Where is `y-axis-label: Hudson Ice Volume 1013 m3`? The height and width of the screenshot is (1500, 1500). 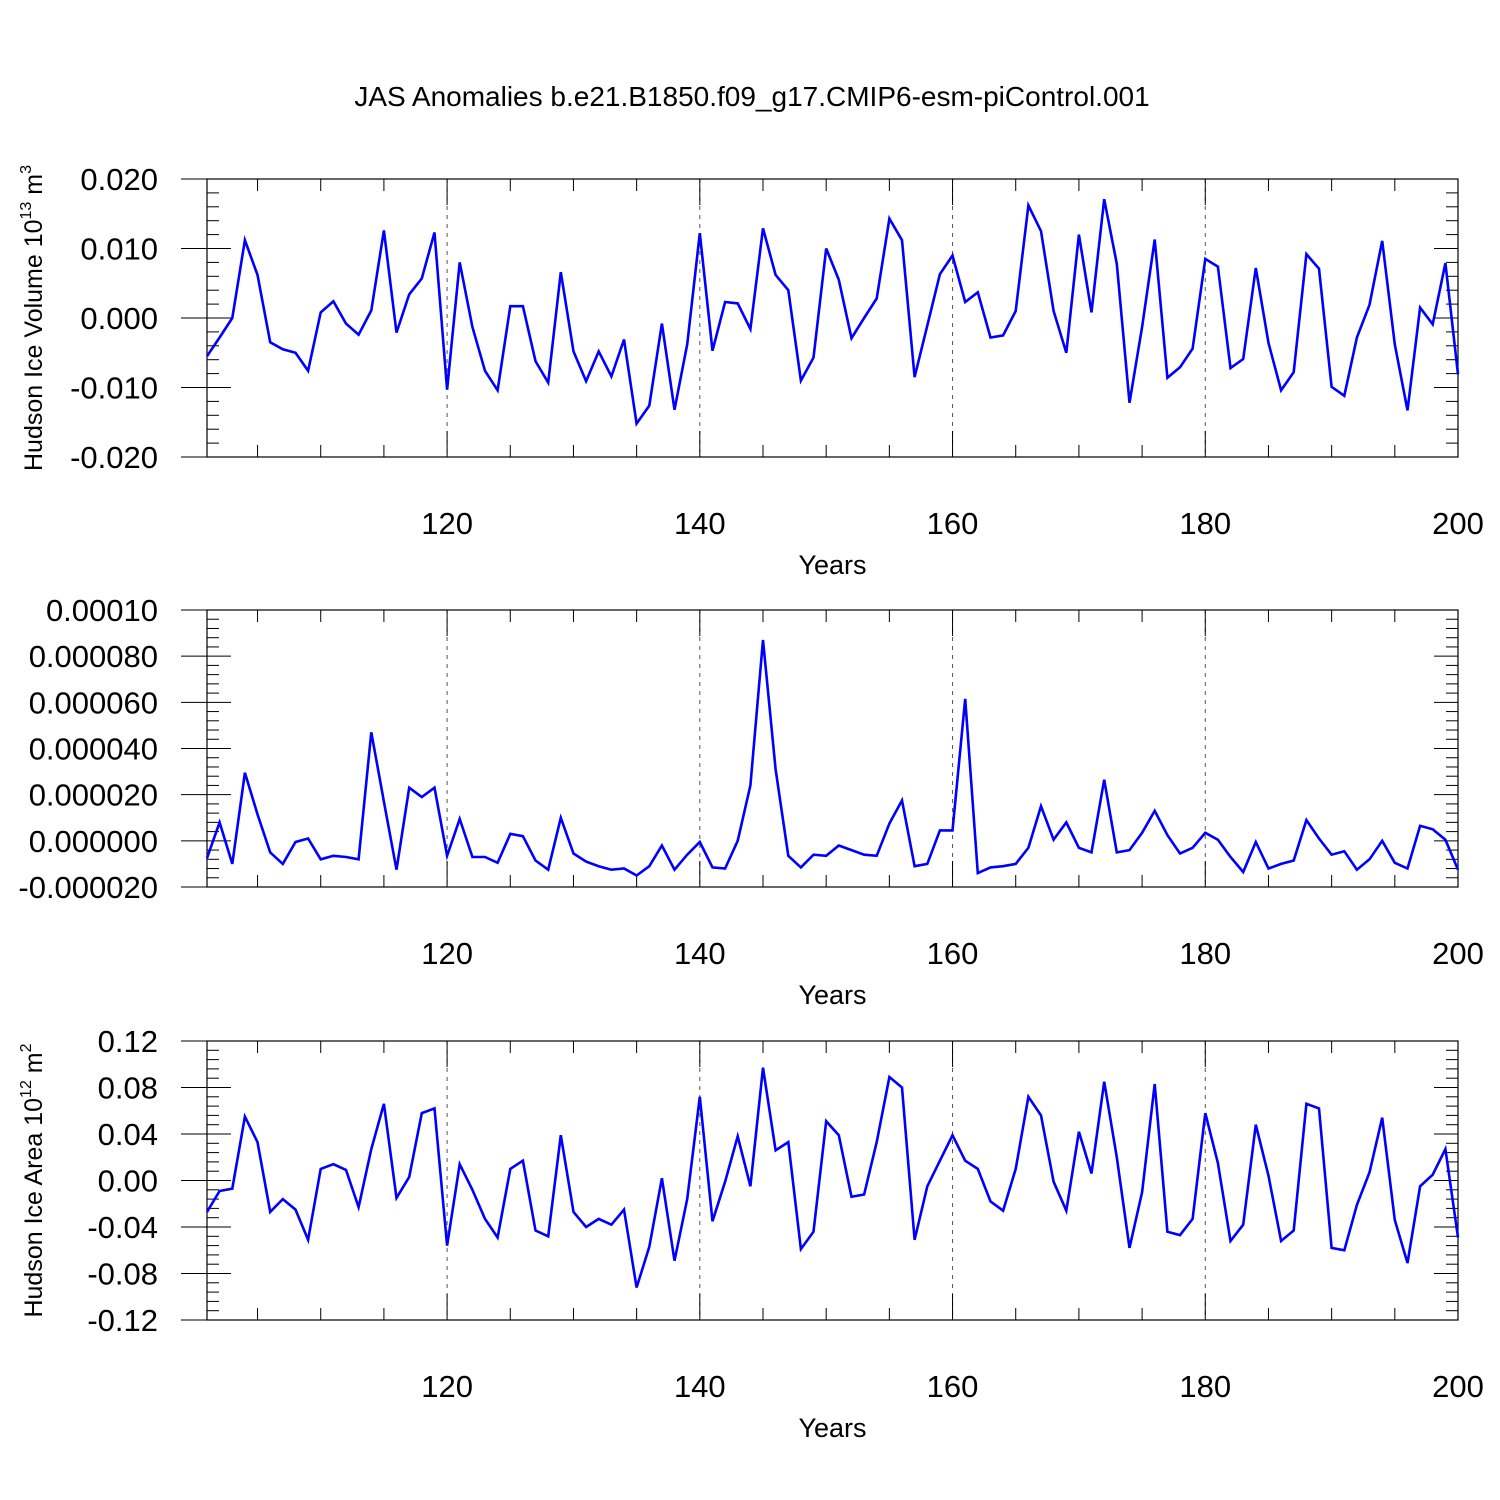 y-axis-label: Hudson Ice Volume 1013 m3 is located at coordinates (33, 318).